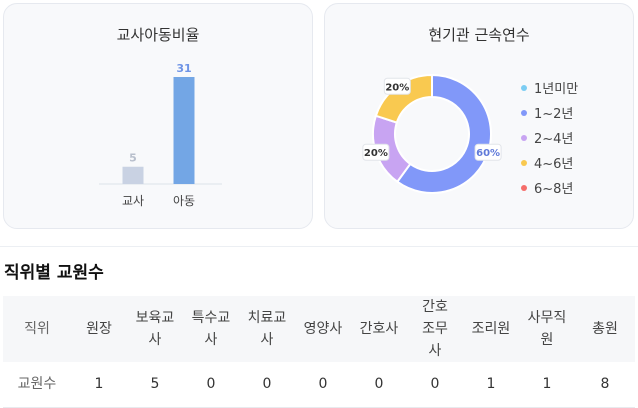  Describe the element at coordinates (267, 329) in the screenshot. I see `col-header: 치료교사` at that location.